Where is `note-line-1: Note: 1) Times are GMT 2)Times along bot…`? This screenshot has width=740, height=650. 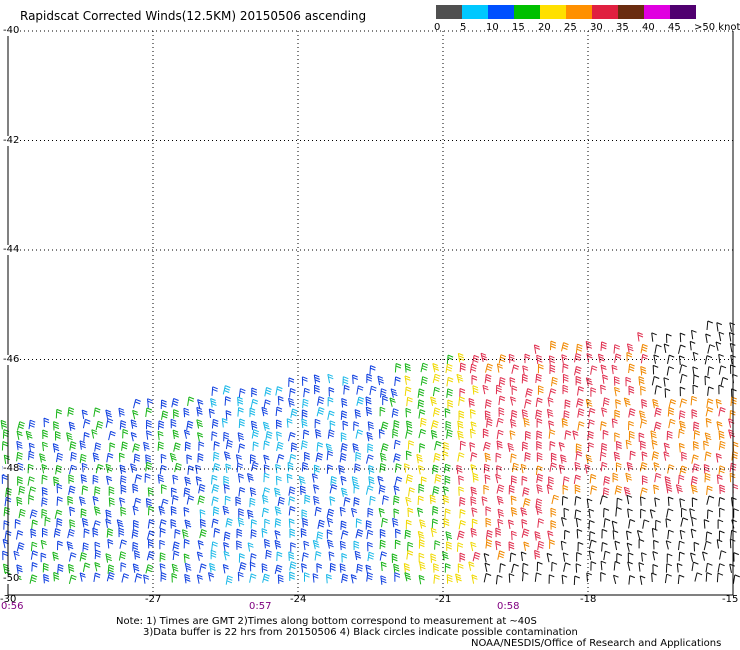
note-line-1: Note: 1) Times are GMT 2)Times along bot… is located at coordinates (326, 621).